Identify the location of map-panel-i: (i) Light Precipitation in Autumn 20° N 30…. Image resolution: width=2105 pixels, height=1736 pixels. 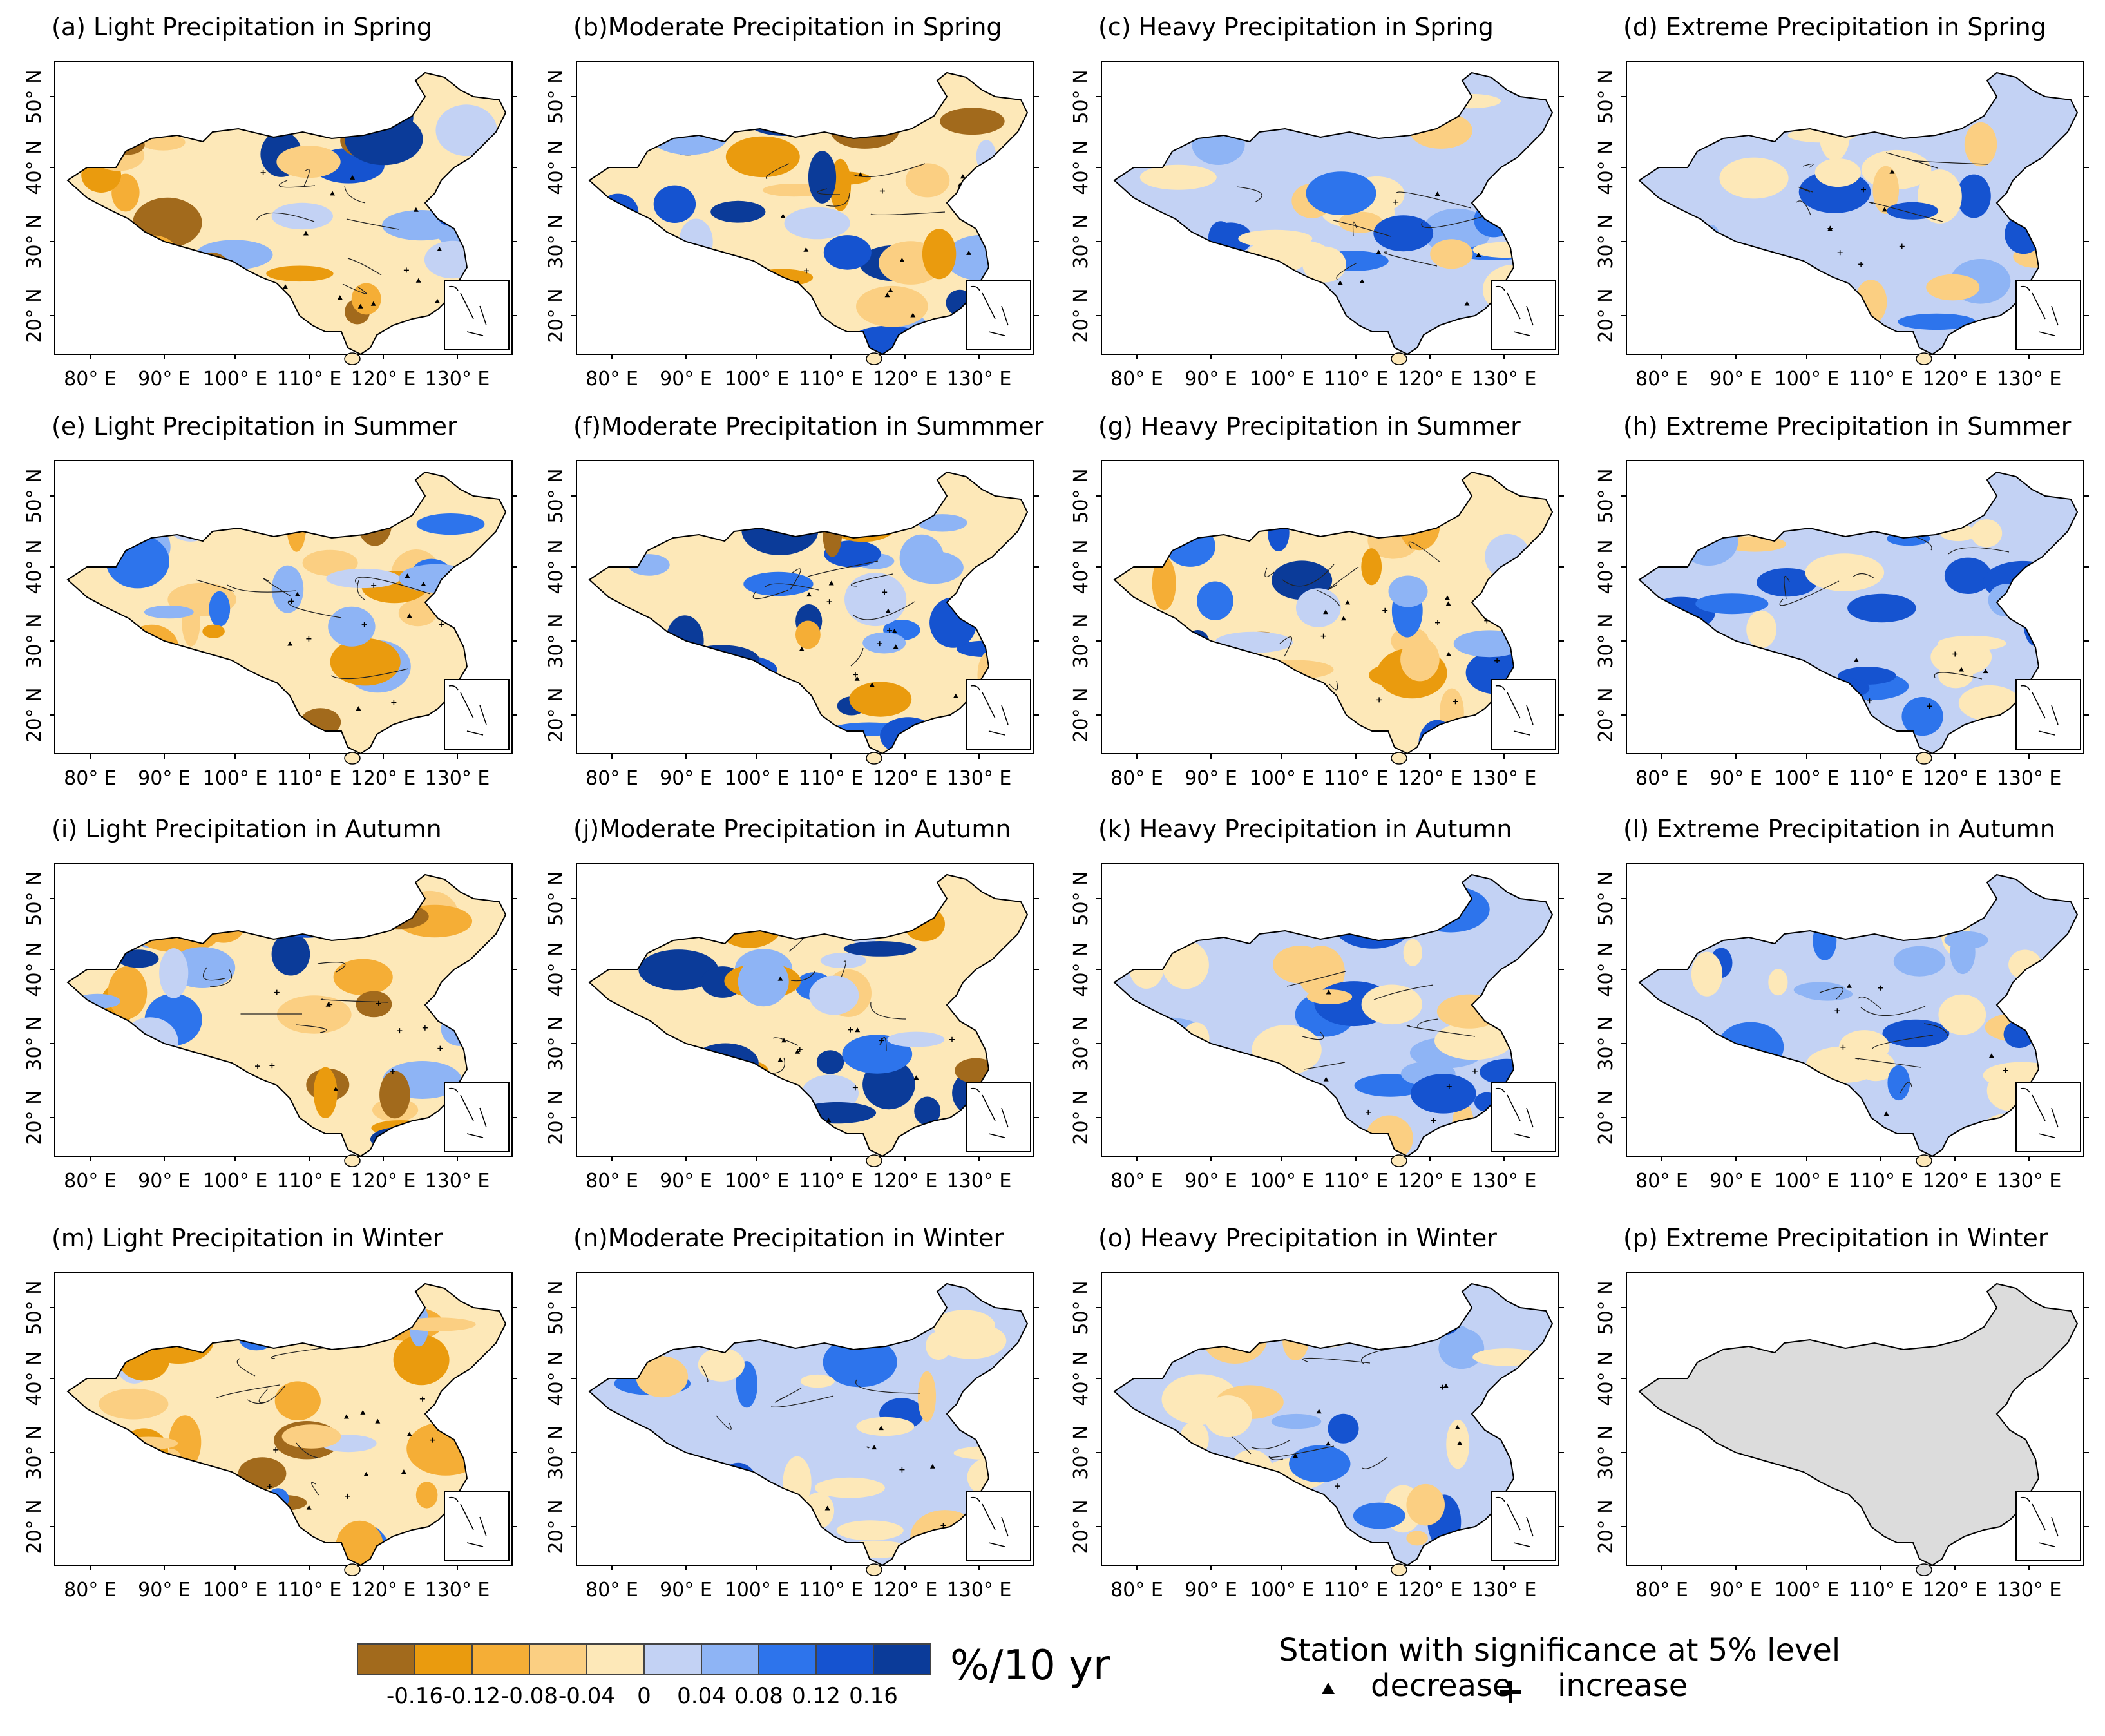
(270, 1003).